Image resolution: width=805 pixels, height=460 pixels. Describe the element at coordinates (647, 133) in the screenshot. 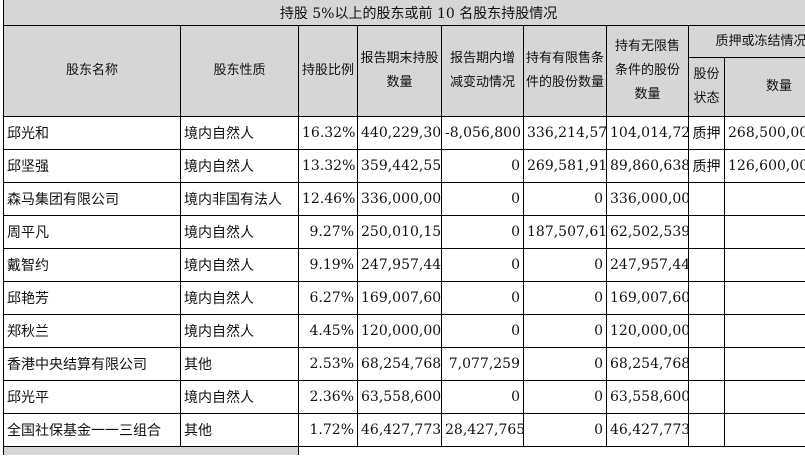

I see `cell-unrestricted: 104,014,725` at that location.